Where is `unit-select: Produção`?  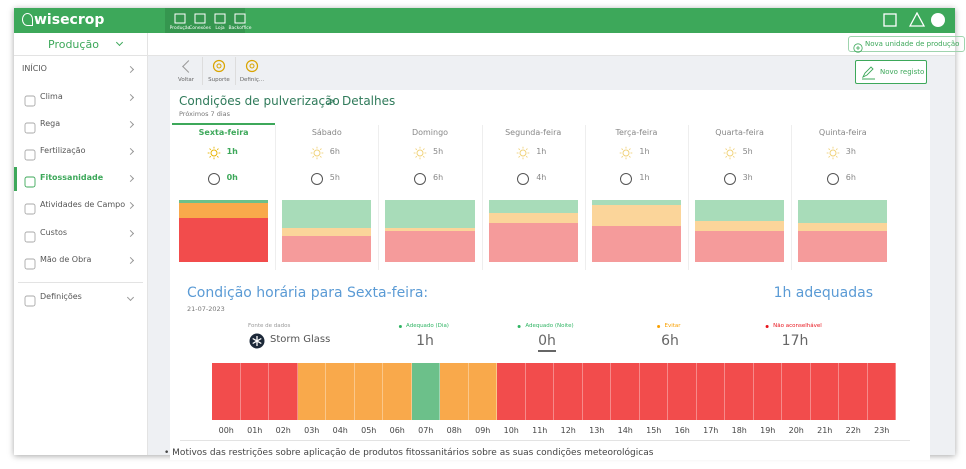 unit-select: Produção is located at coordinates (73, 44).